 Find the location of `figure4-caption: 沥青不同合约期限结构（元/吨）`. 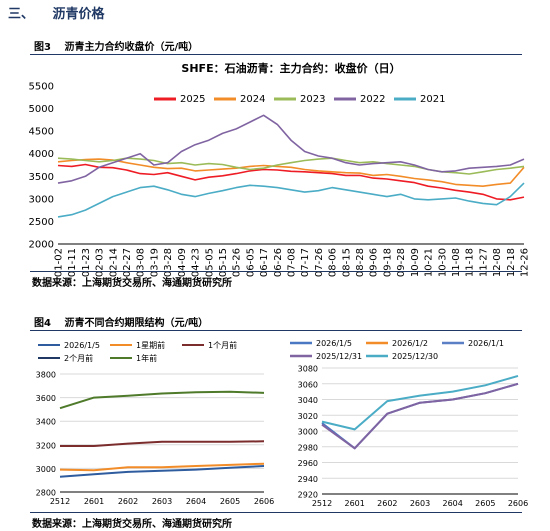

figure4-caption: 沥青不同合约期限结构（元/吨） is located at coordinates (136, 323).